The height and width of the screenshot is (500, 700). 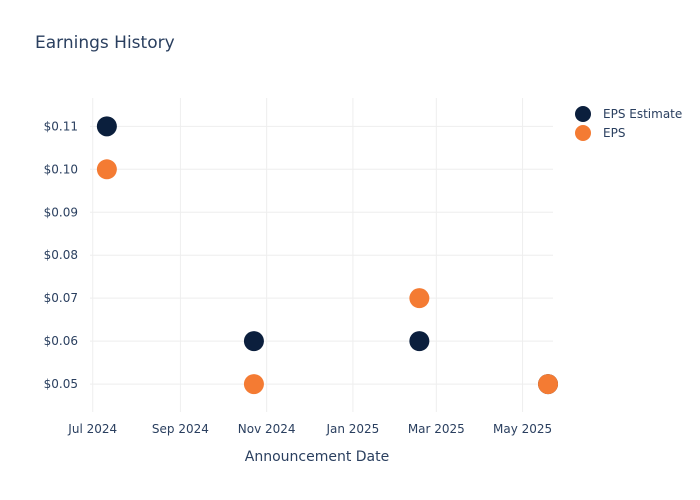 I want to click on legend-item: EPS Estimate, so click(x=628, y=114).